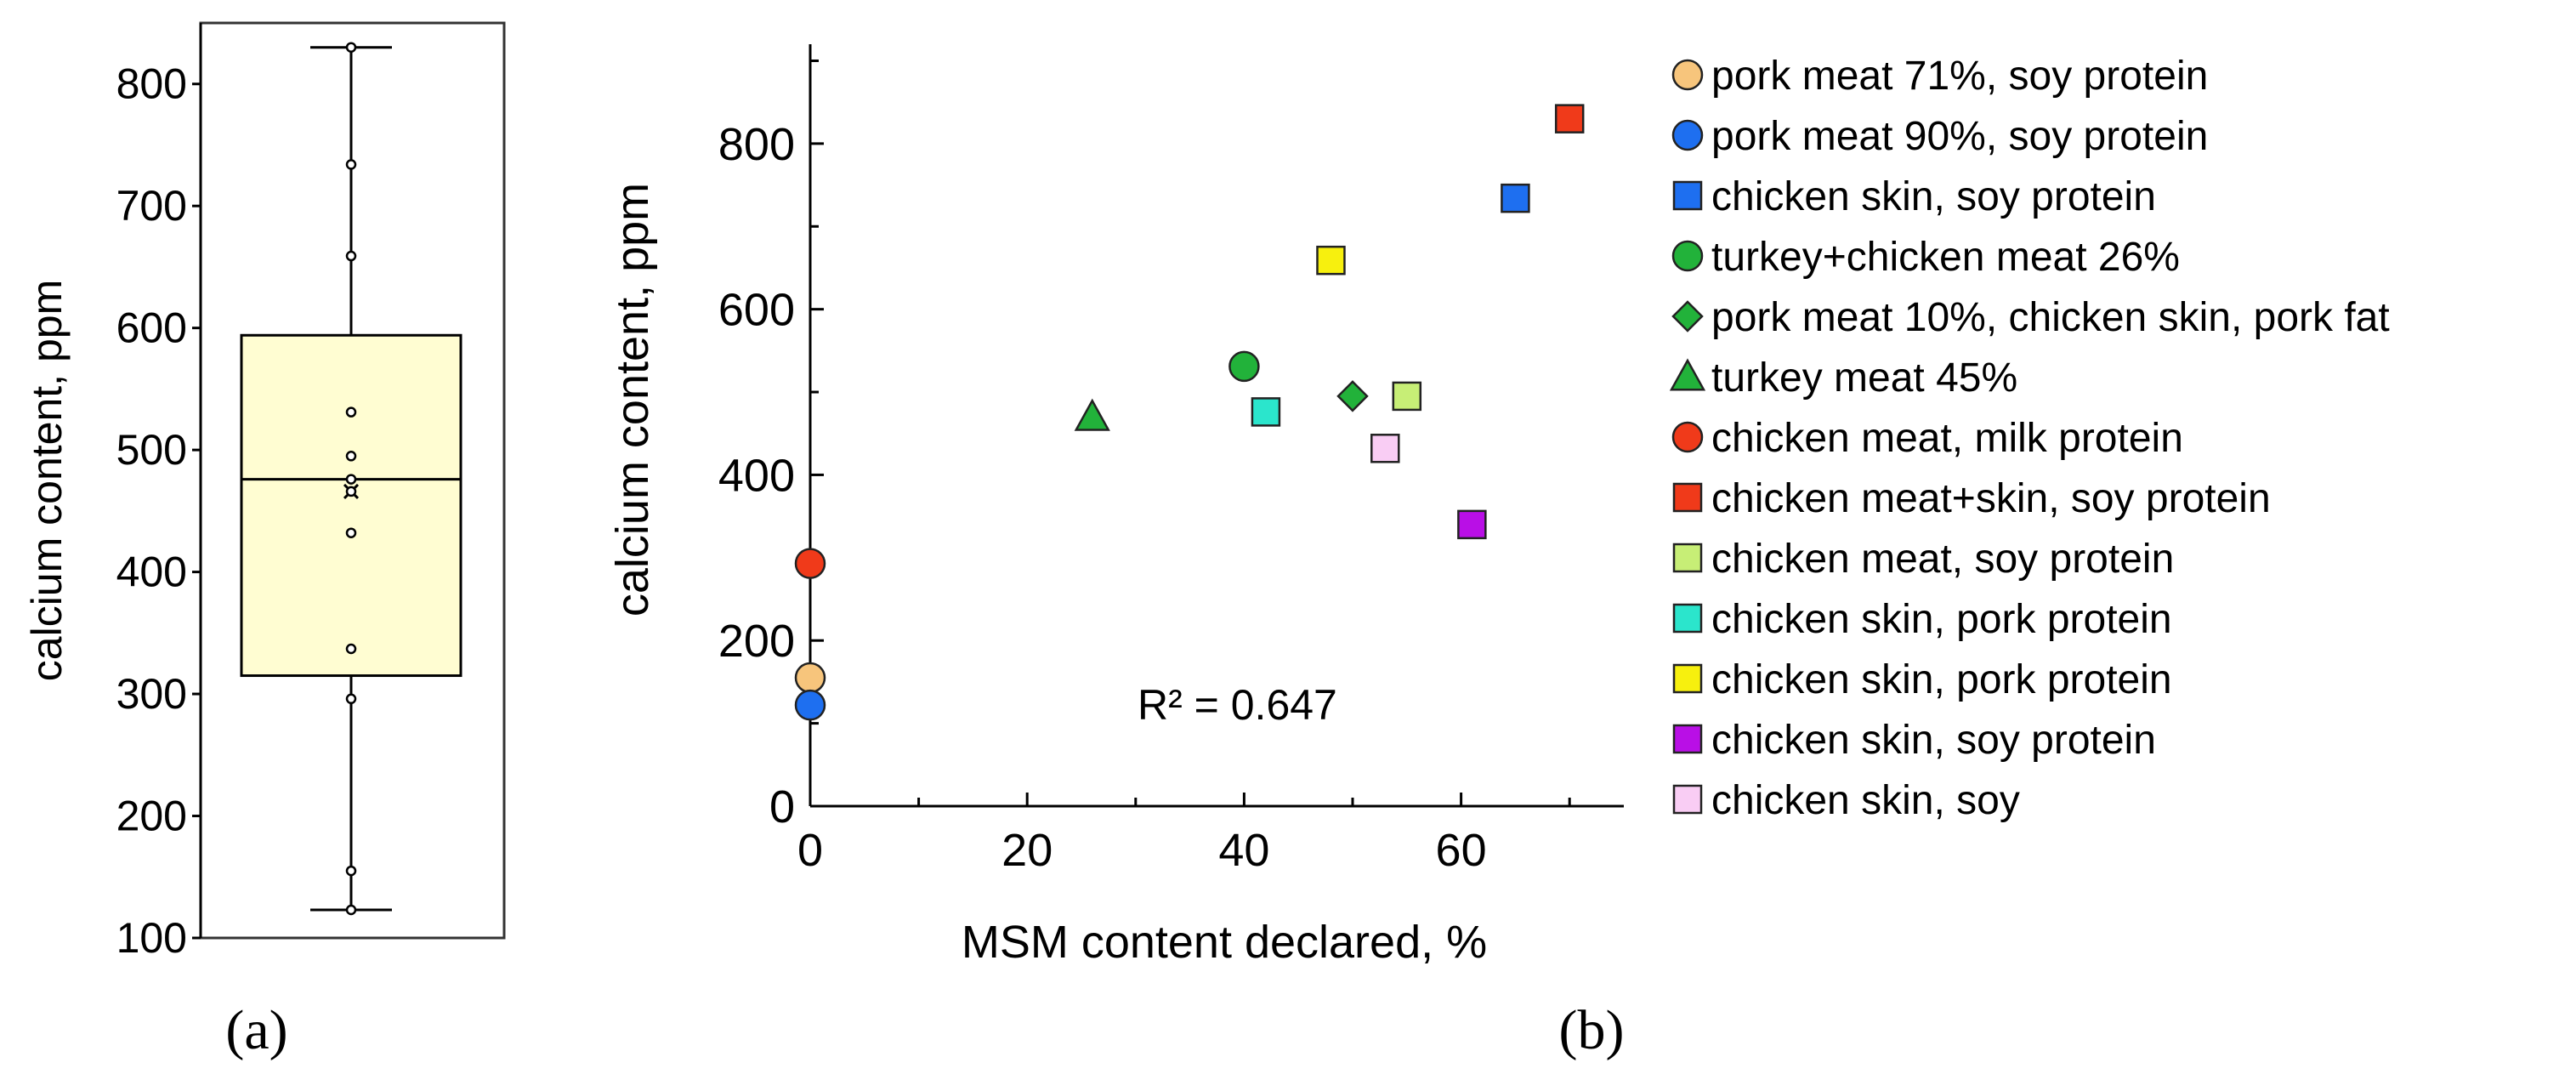  What do you see at coordinates (1688, 316) in the screenshot?
I see `legend-marker-diamond` at bounding box center [1688, 316].